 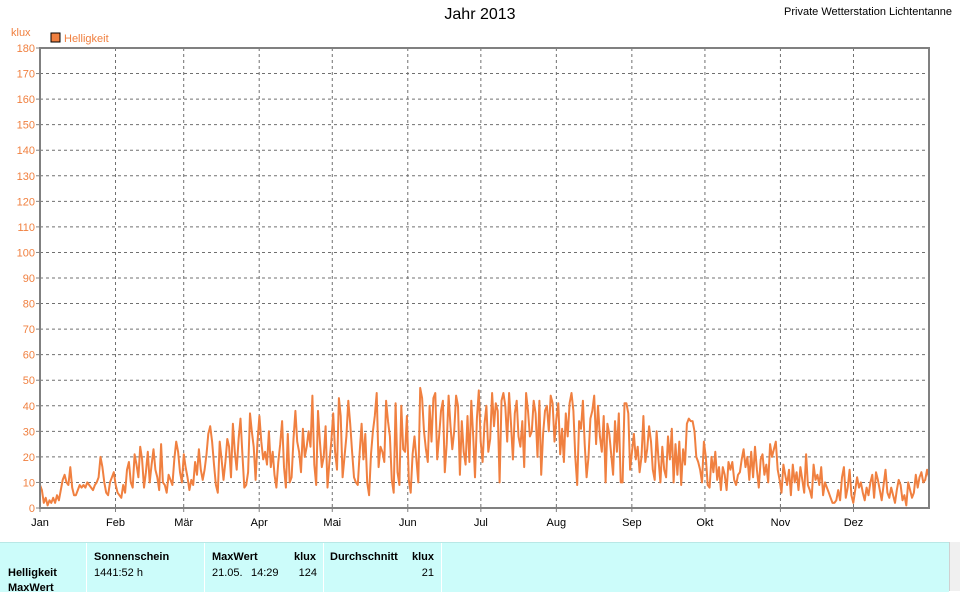 What do you see at coordinates (364, 557) in the screenshot?
I see `average-header: Durchschnitt` at bounding box center [364, 557].